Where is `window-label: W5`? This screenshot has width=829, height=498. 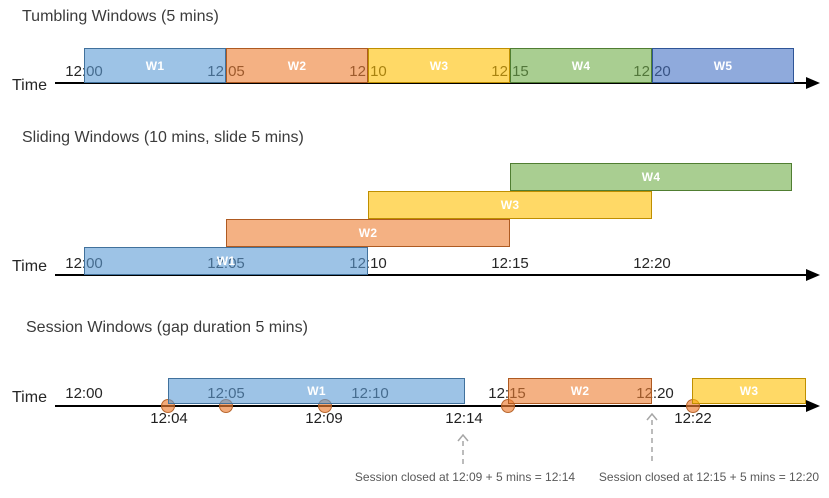 window-label: W5 is located at coordinates (723, 65).